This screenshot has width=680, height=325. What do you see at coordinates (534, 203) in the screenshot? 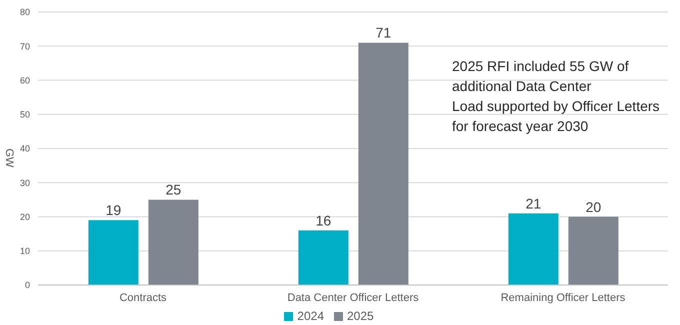
I see `data-label: 21` at bounding box center [534, 203].